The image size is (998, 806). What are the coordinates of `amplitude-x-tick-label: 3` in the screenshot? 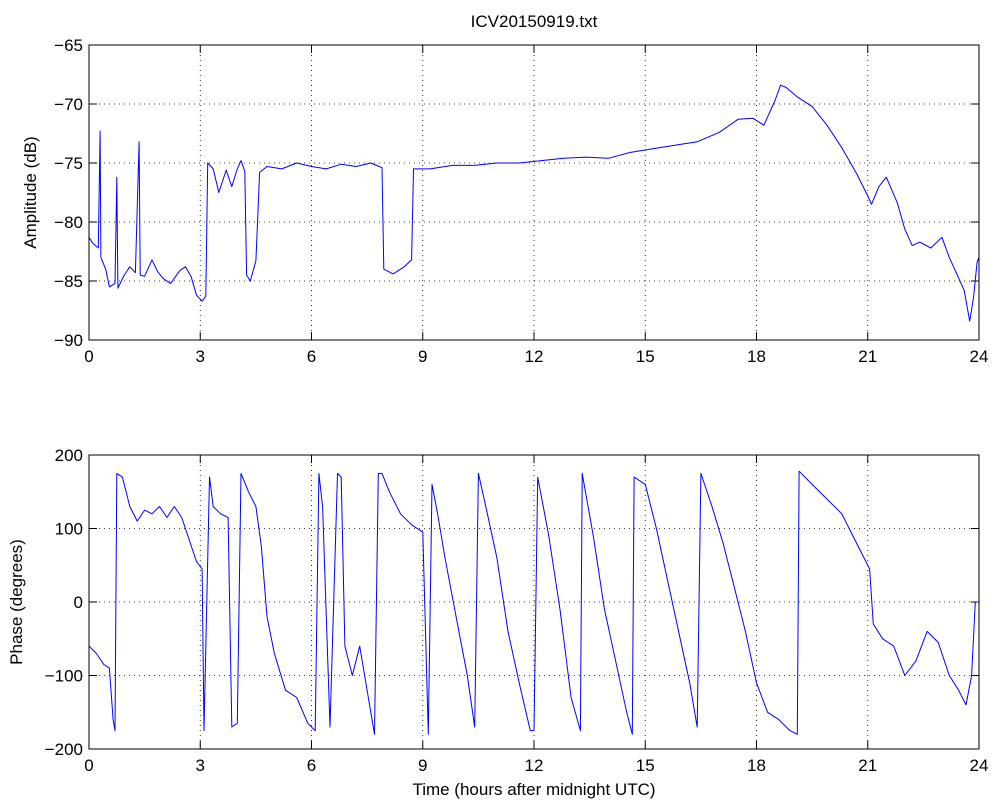 It's located at (200, 356).